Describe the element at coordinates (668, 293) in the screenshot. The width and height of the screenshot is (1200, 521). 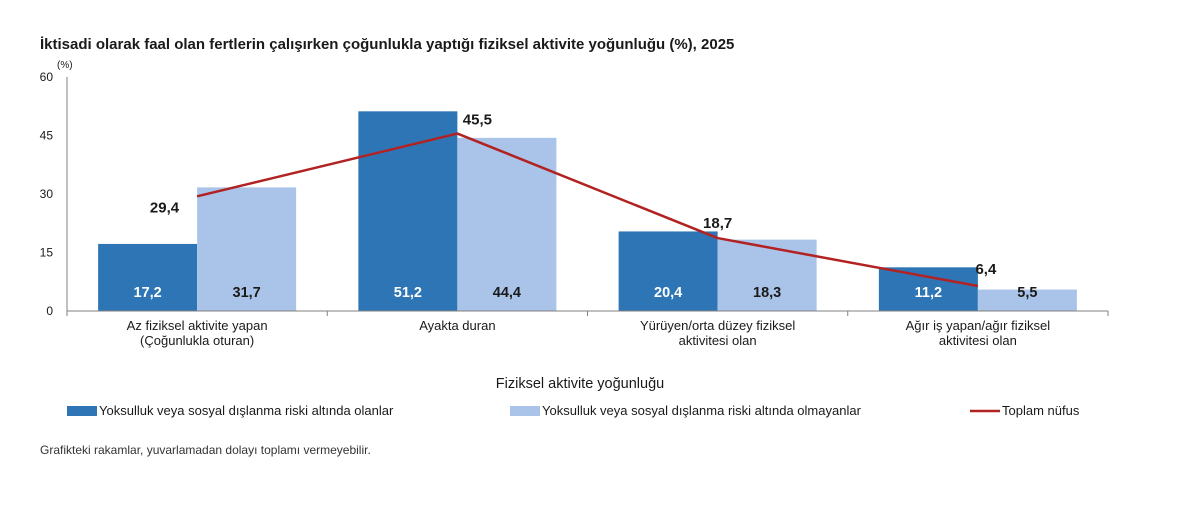
I see `bar-value-label: 20,4` at that location.